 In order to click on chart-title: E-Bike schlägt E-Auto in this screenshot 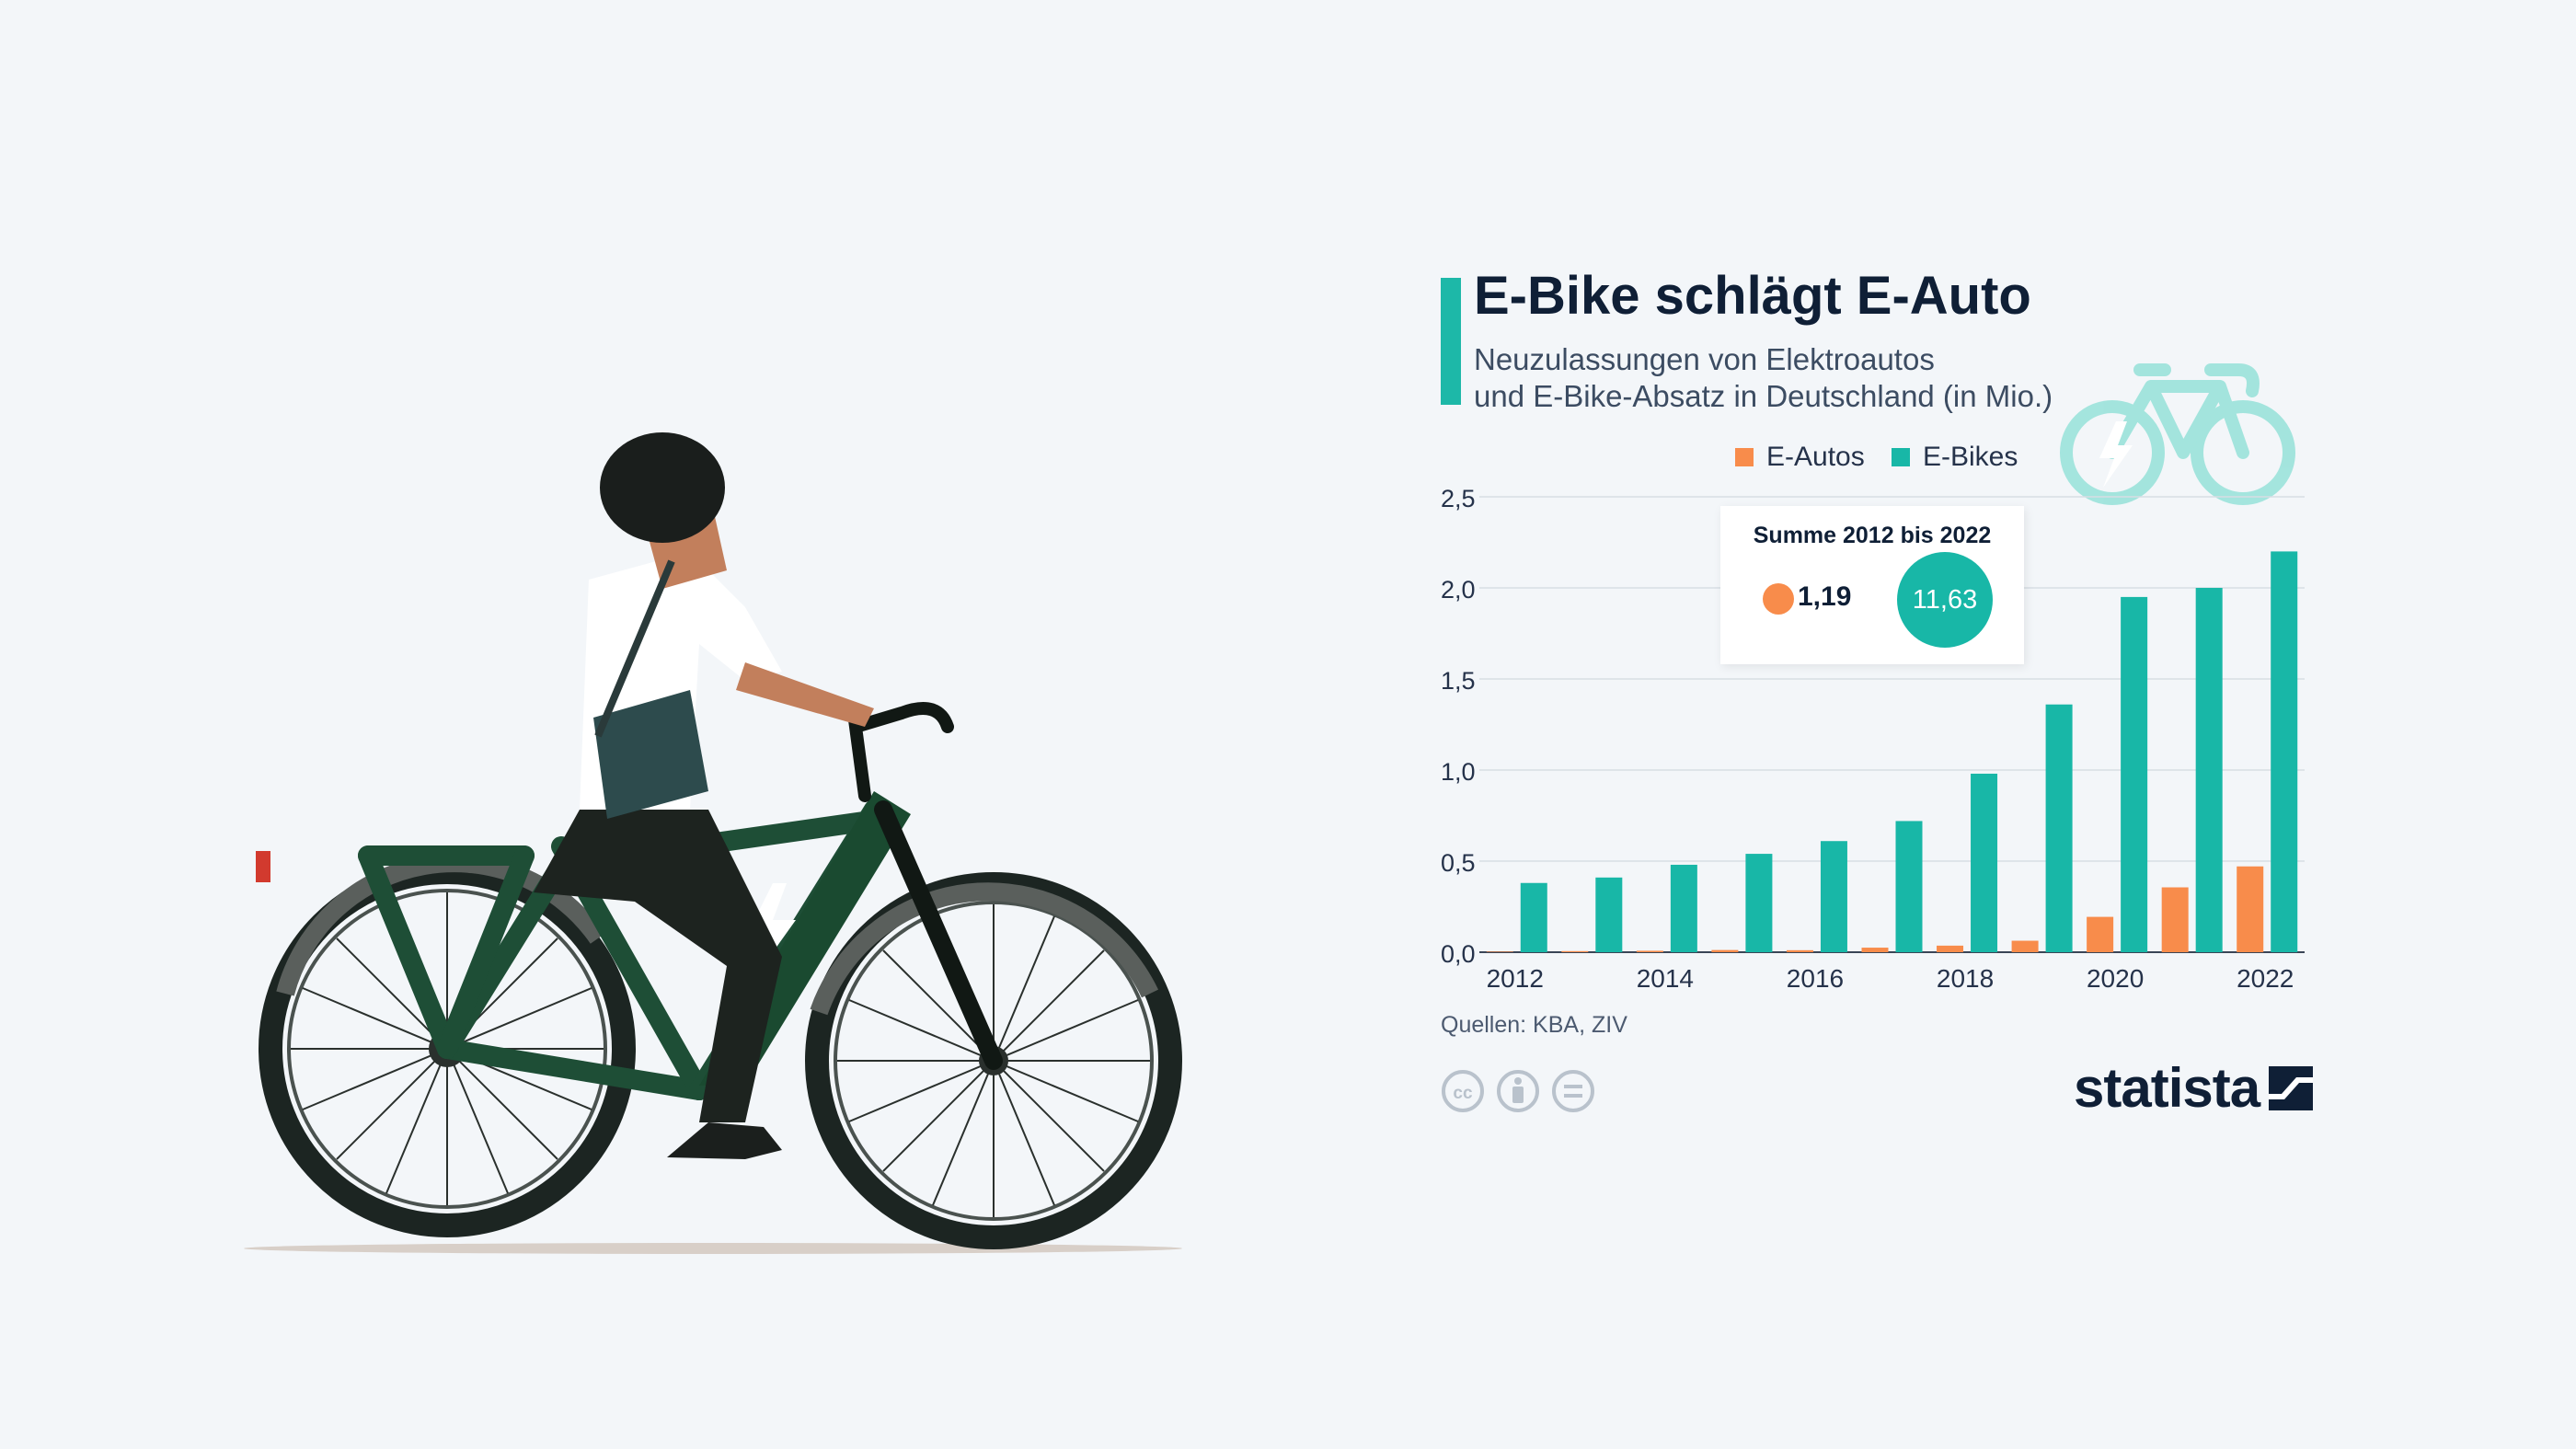, I will do `click(1752, 296)`.